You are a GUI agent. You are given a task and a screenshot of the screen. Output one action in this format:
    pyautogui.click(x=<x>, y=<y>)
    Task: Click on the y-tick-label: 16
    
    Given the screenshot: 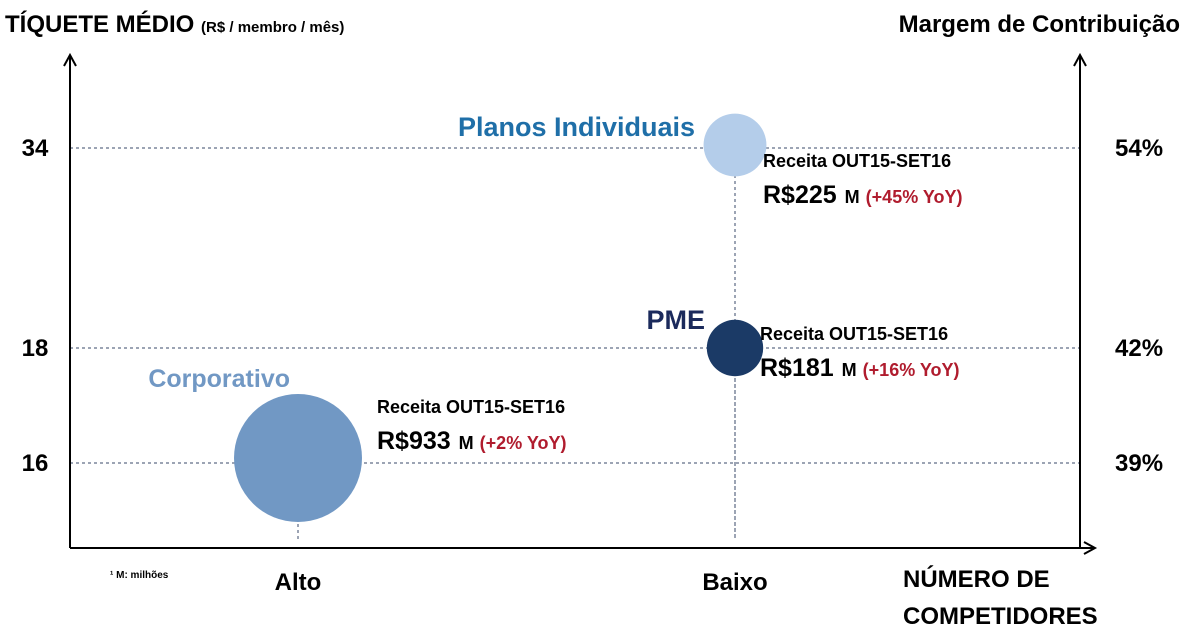 What is the action you would take?
    pyautogui.click(x=35, y=463)
    